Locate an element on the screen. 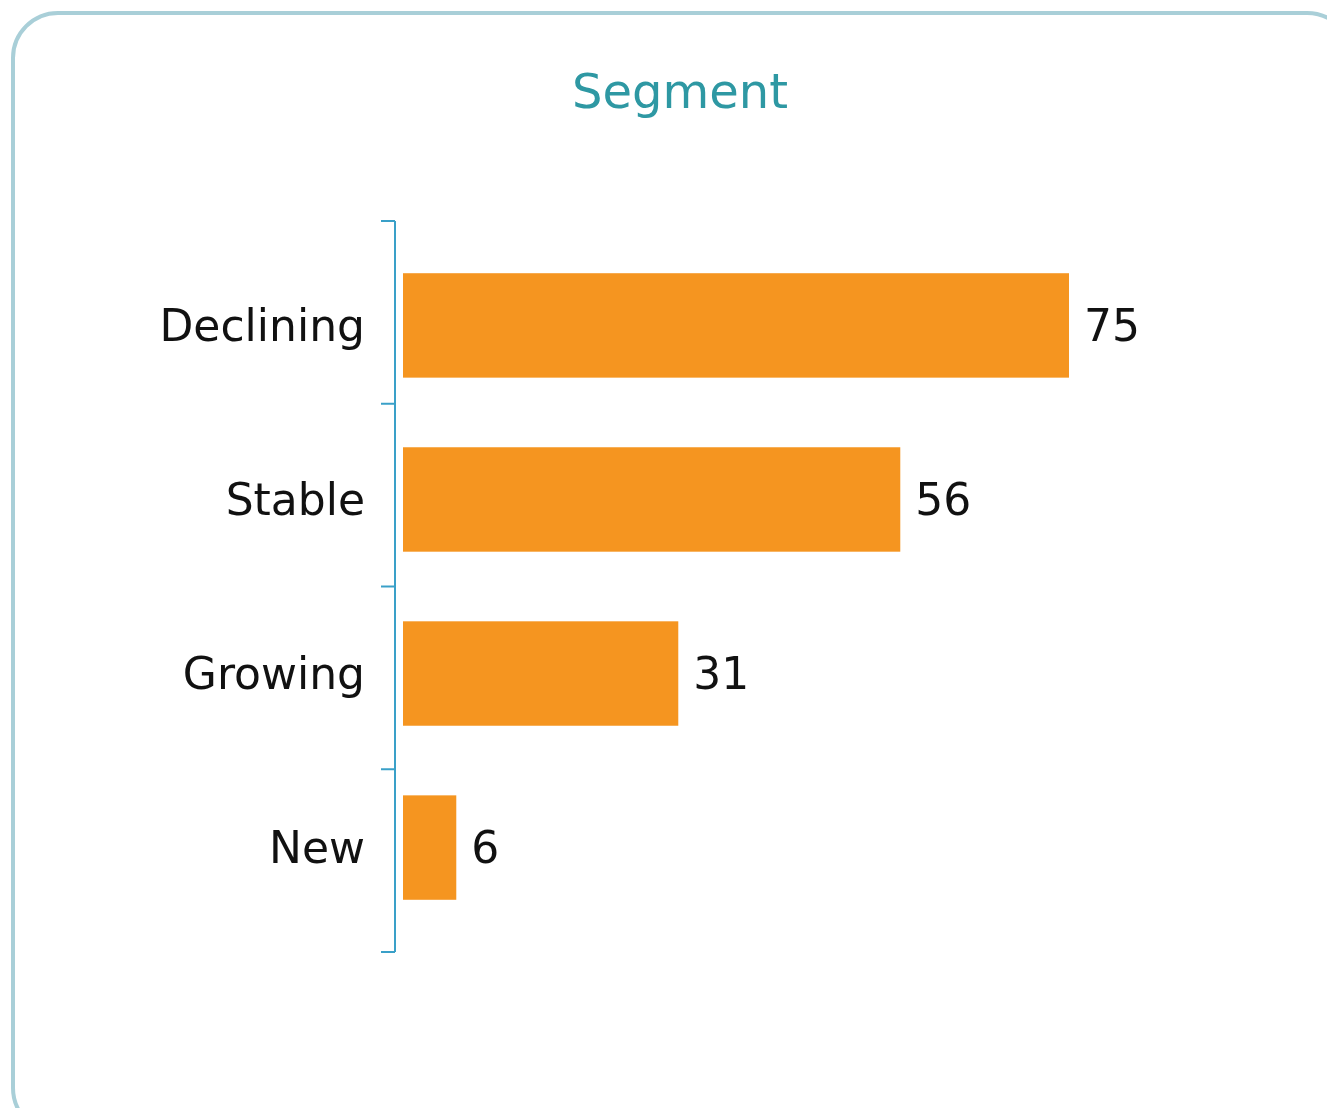 Image resolution: width=1335 pixels, height=1114 pixels. y-tick-label: Stable is located at coordinates (295, 499).